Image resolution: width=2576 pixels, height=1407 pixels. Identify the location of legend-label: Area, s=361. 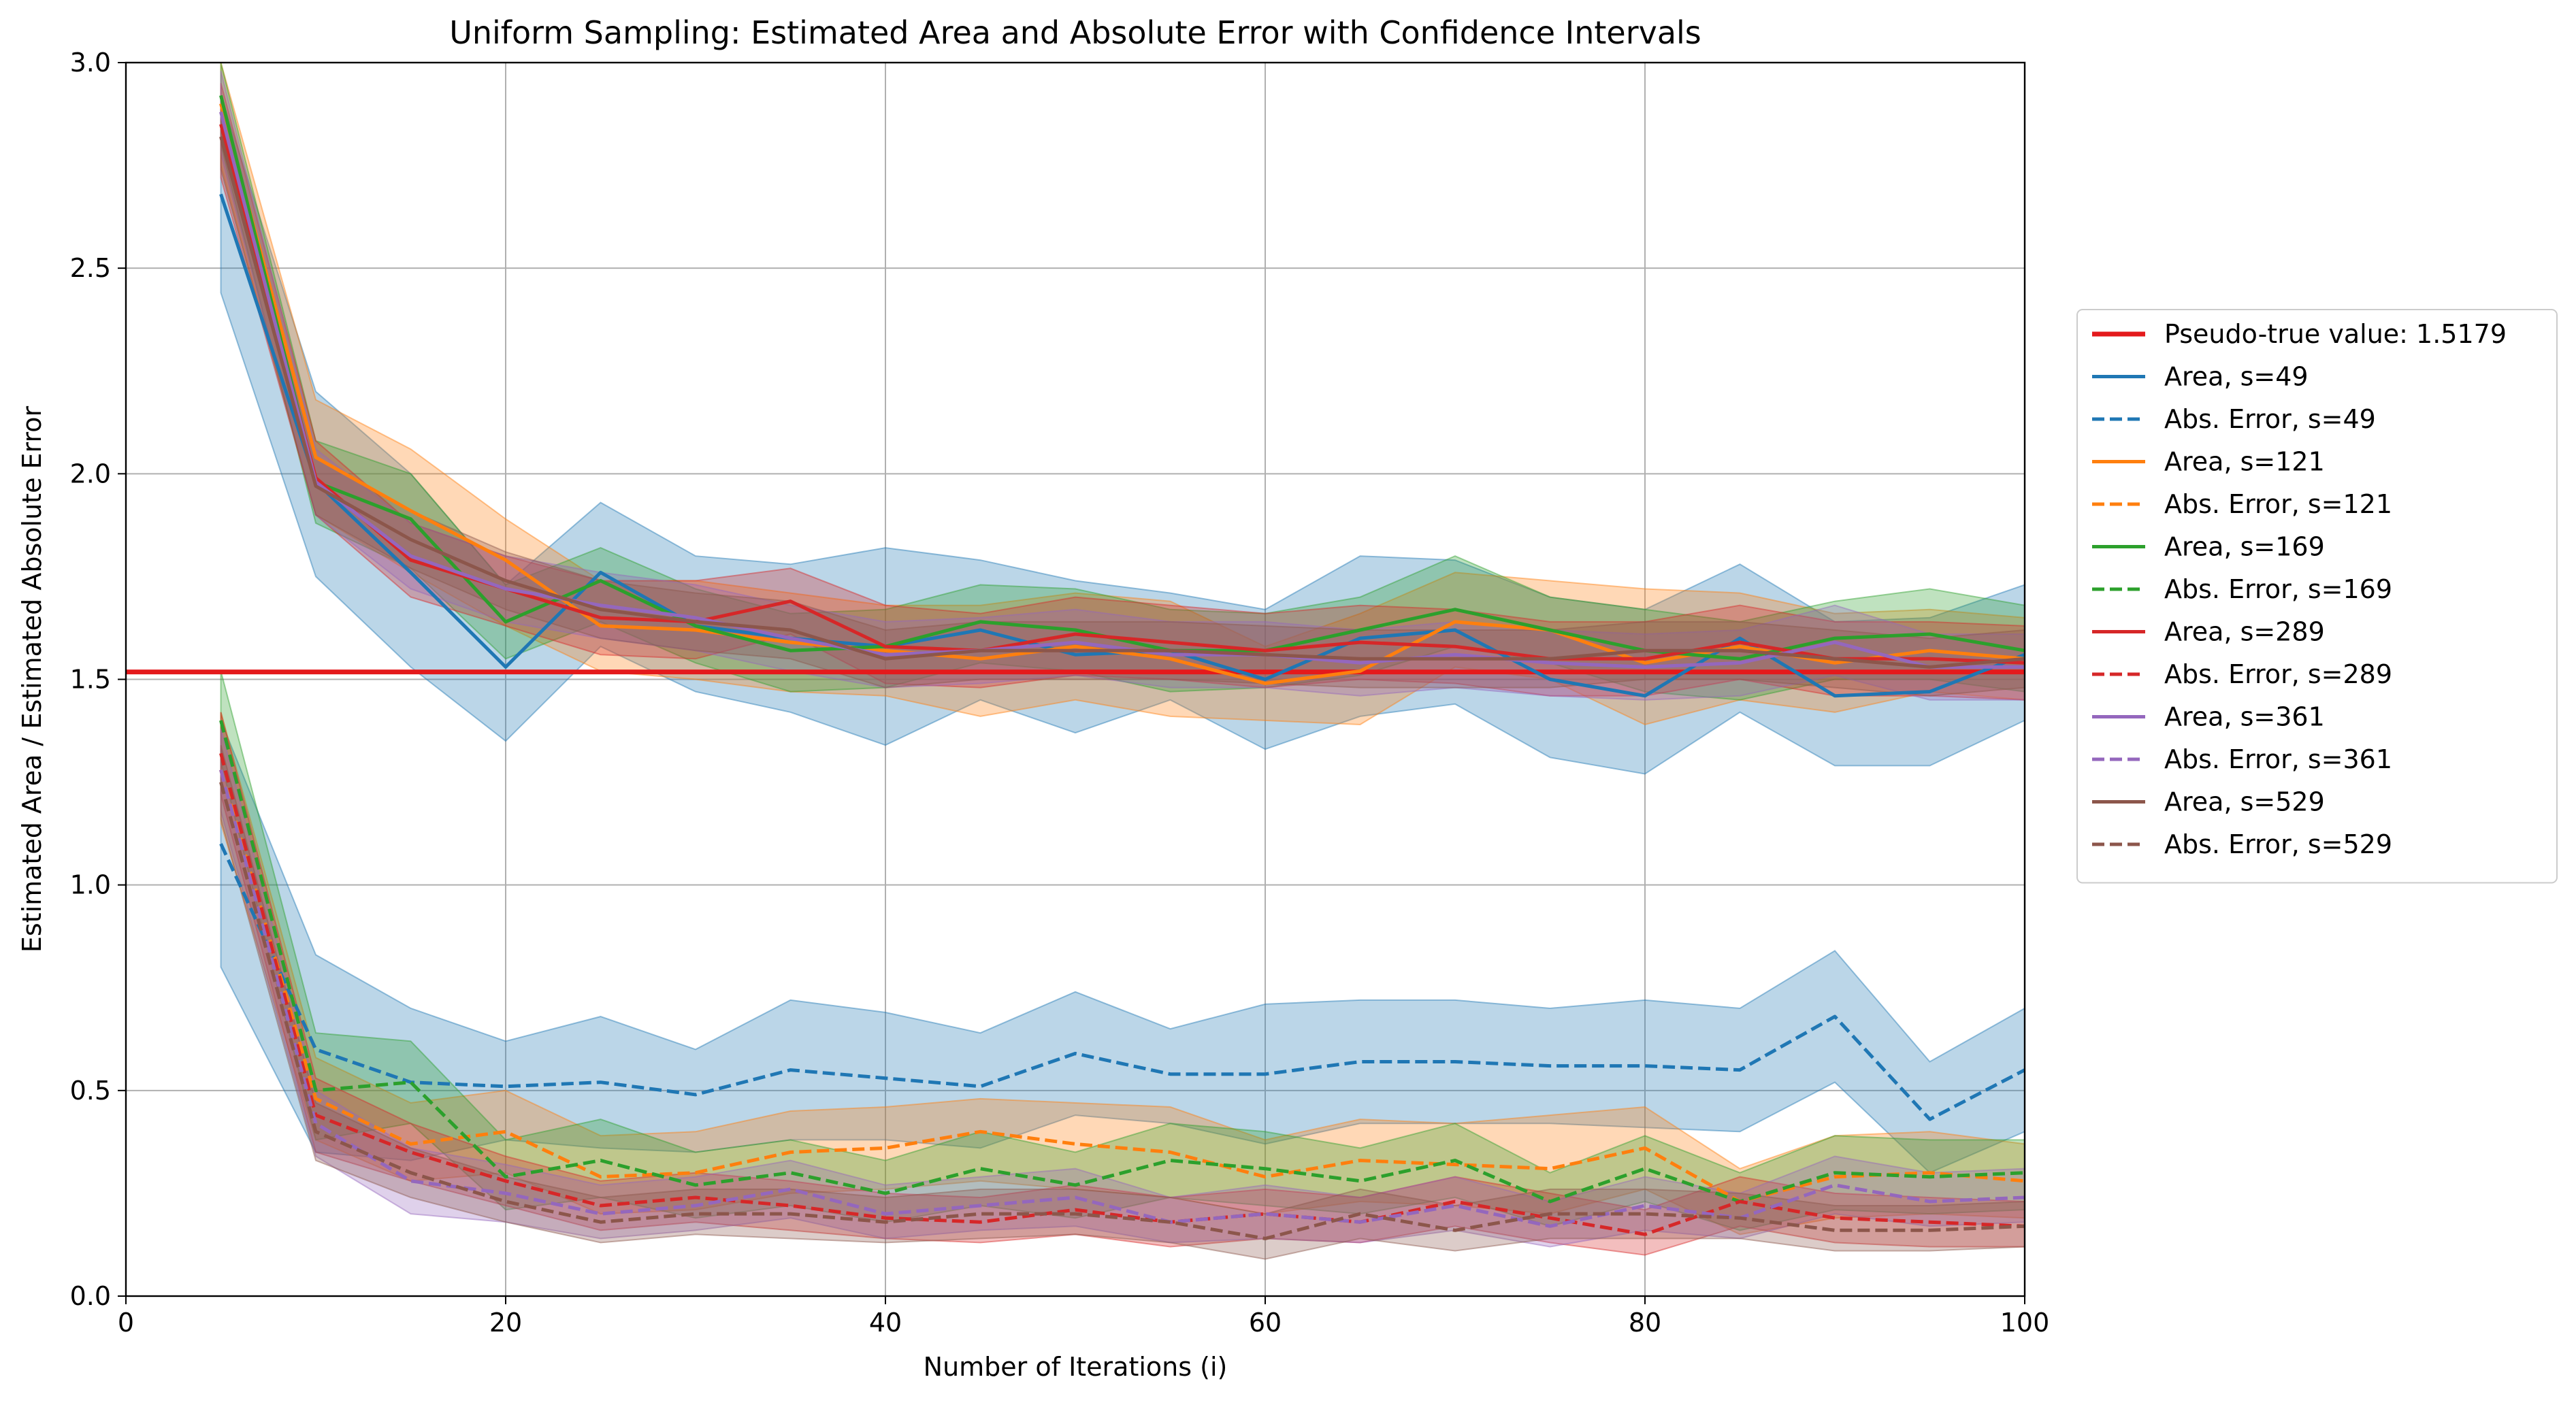
(2244, 717).